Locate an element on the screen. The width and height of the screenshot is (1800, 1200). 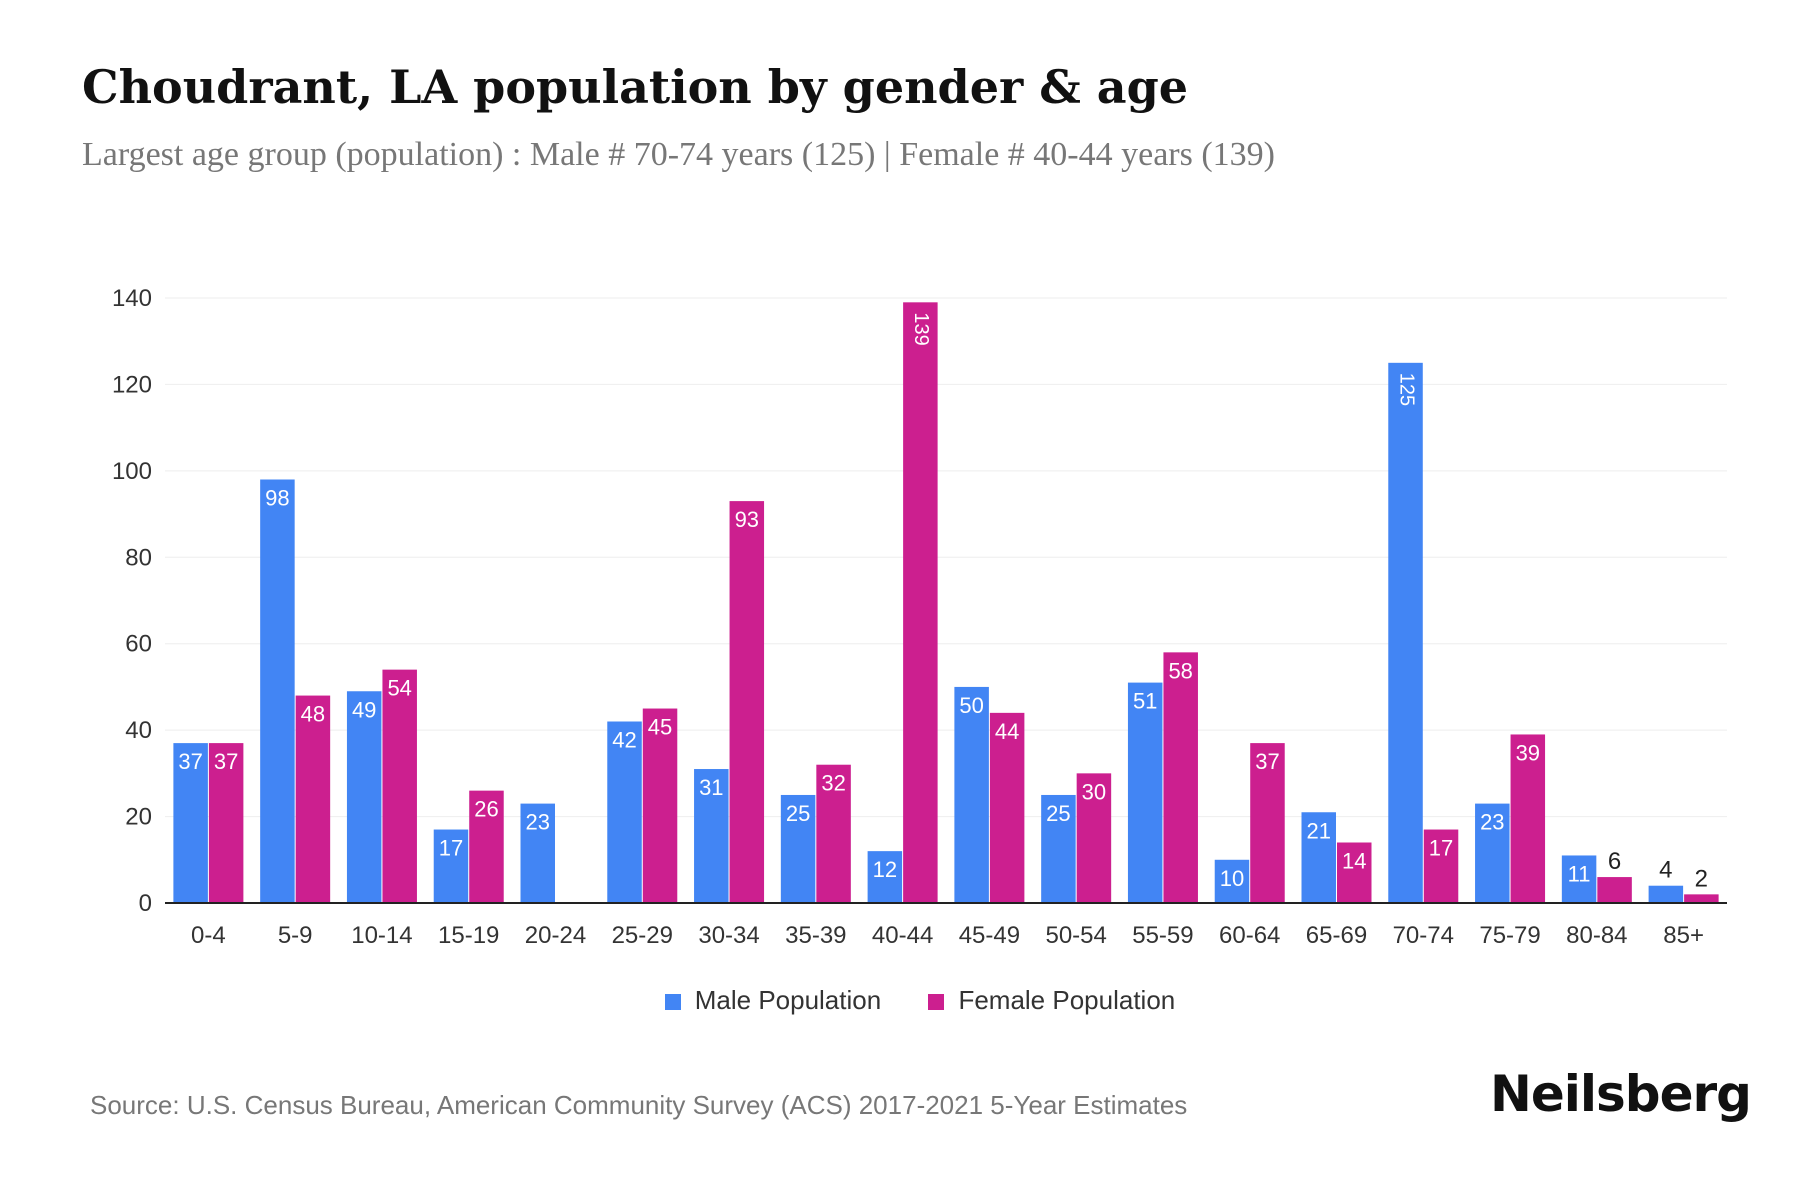
data-label: 98 is located at coordinates (277, 498).